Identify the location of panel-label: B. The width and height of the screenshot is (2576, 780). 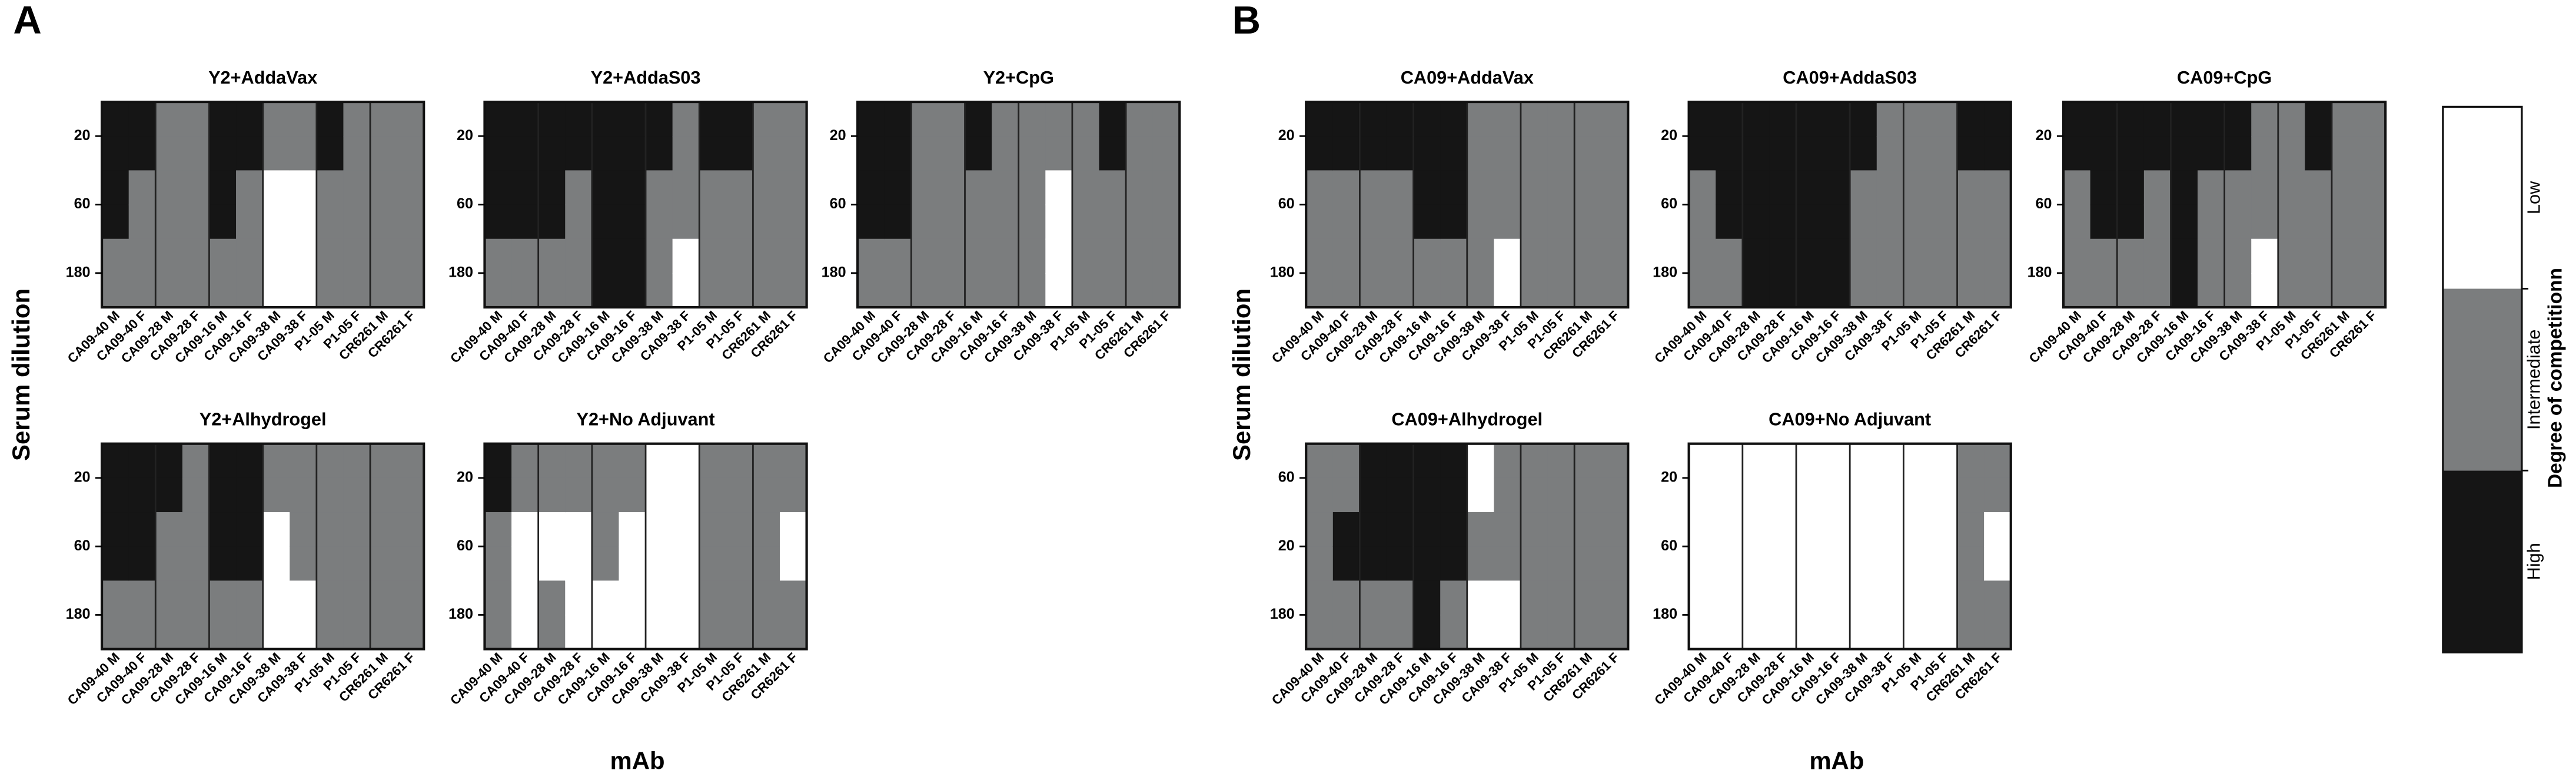
(1246, 21).